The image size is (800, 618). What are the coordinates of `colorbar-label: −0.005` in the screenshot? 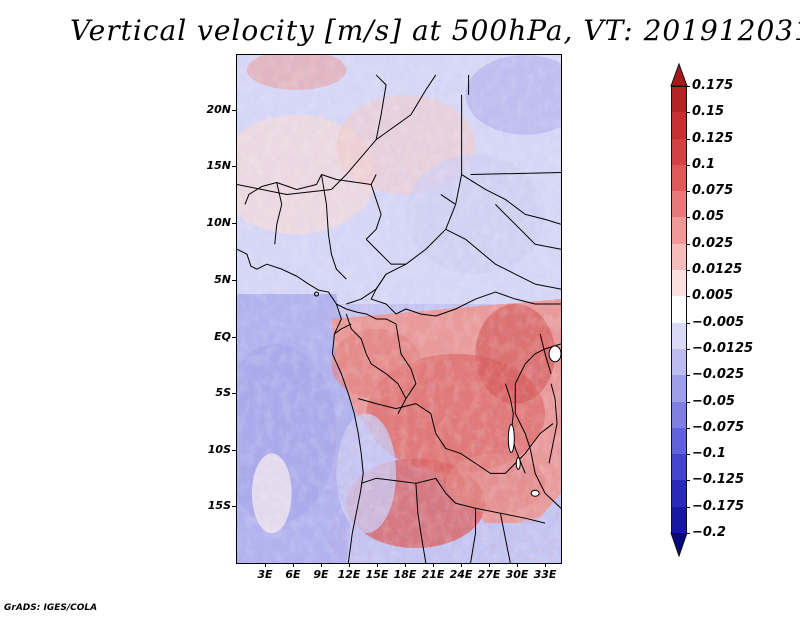 It's located at (718, 322).